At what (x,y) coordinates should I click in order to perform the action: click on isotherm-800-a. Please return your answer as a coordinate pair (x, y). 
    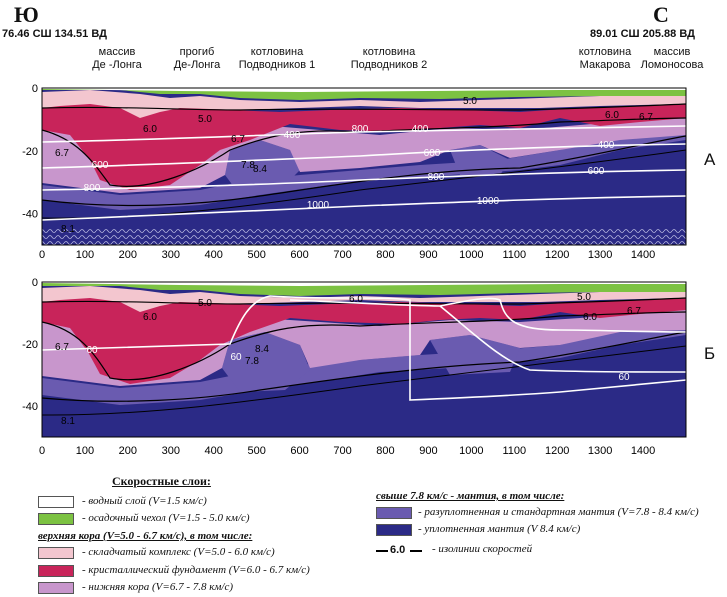
    Looking at the image, I should click on (364, 180).